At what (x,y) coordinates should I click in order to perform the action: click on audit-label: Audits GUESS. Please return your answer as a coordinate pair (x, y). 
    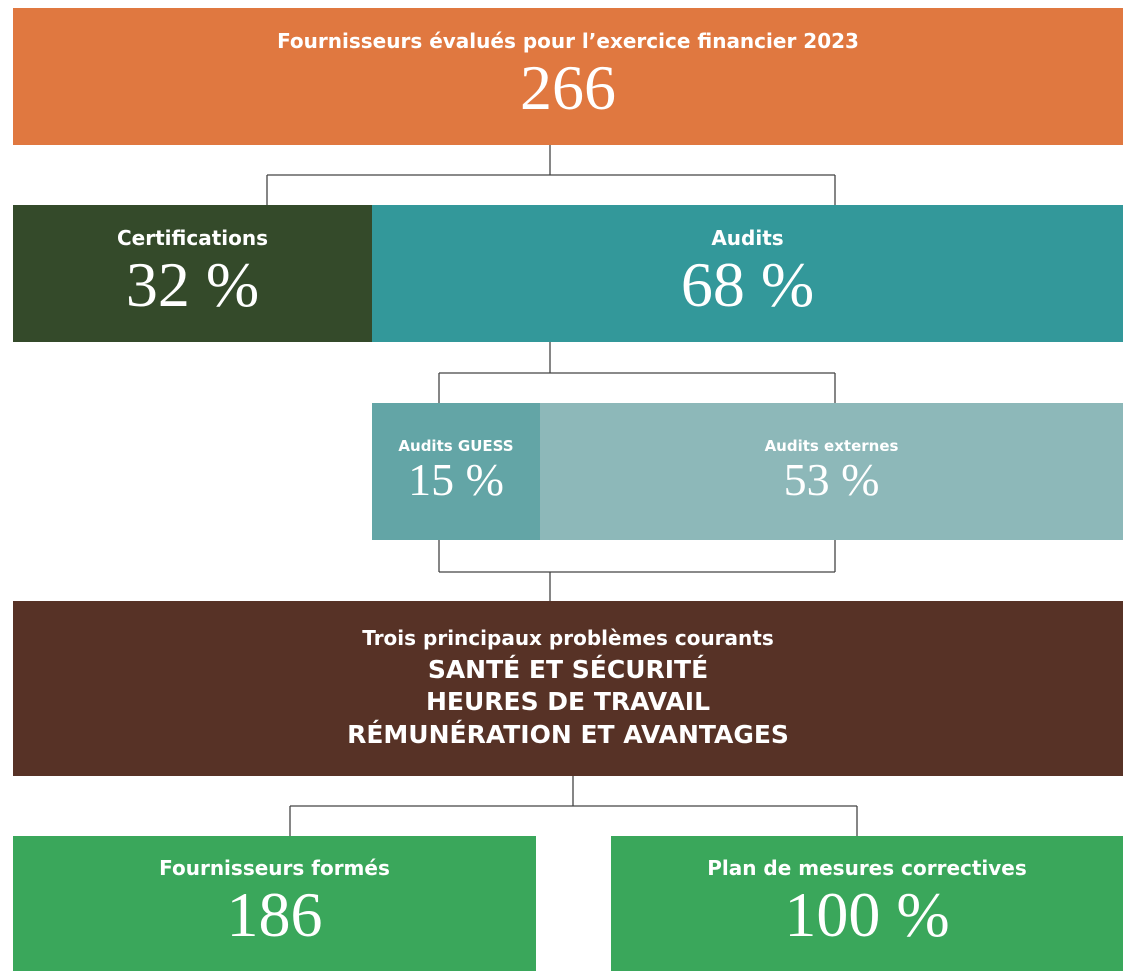
    Looking at the image, I should click on (456, 446).